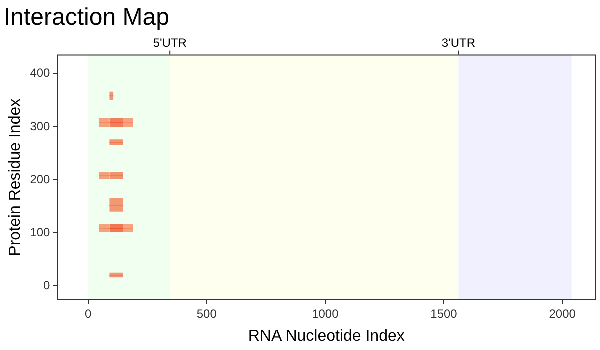  I want to click on y-tick-label: 0, so click(47, 285).